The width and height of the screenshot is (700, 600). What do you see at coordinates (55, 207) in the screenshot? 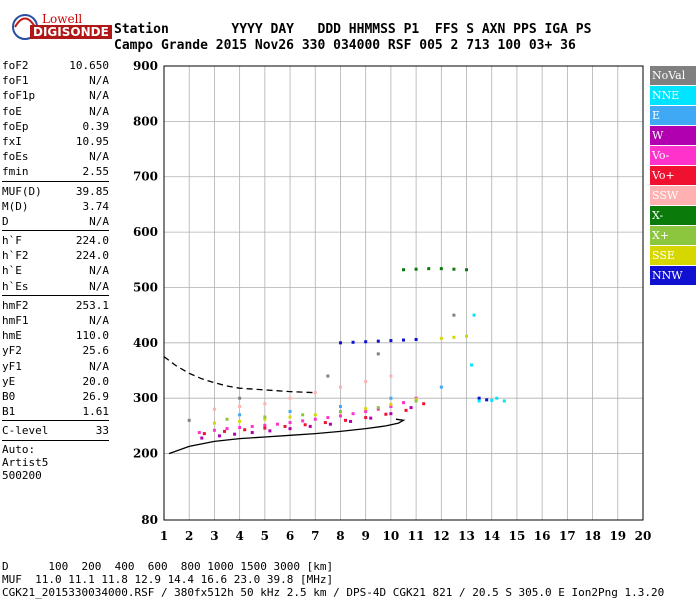
I see `param-group-muf: MUF(D) 39.85 M(D) 3.74 D N/A` at bounding box center [55, 207].